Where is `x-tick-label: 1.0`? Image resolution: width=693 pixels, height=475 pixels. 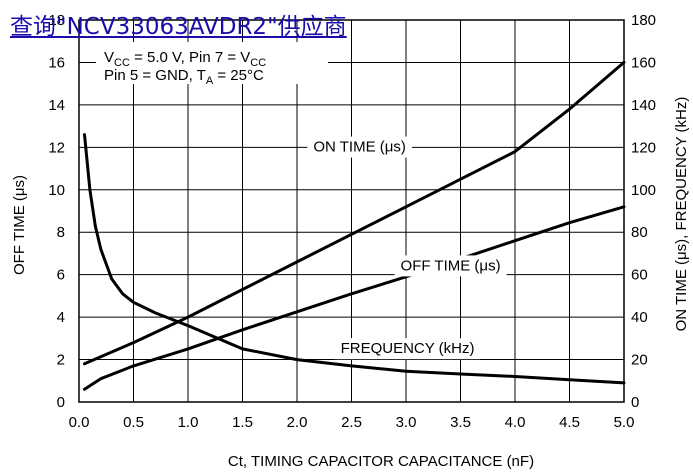 x-tick-label: 1.0 is located at coordinates (188, 422).